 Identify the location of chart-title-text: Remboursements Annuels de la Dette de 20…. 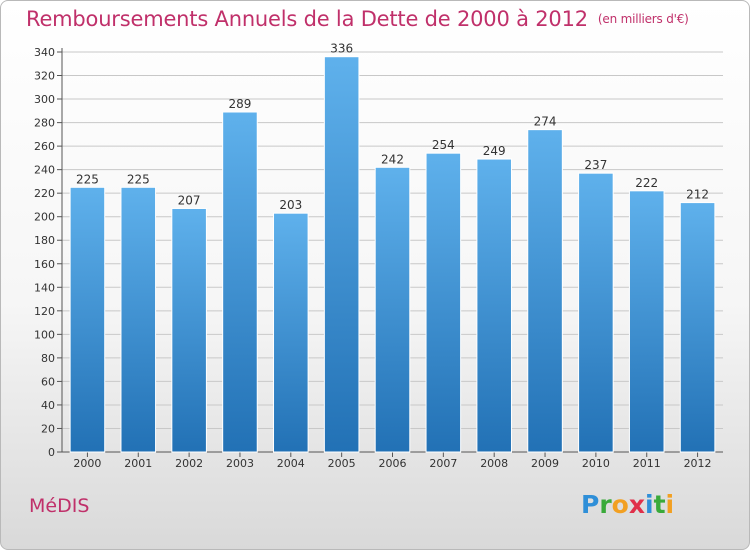
(307, 19).